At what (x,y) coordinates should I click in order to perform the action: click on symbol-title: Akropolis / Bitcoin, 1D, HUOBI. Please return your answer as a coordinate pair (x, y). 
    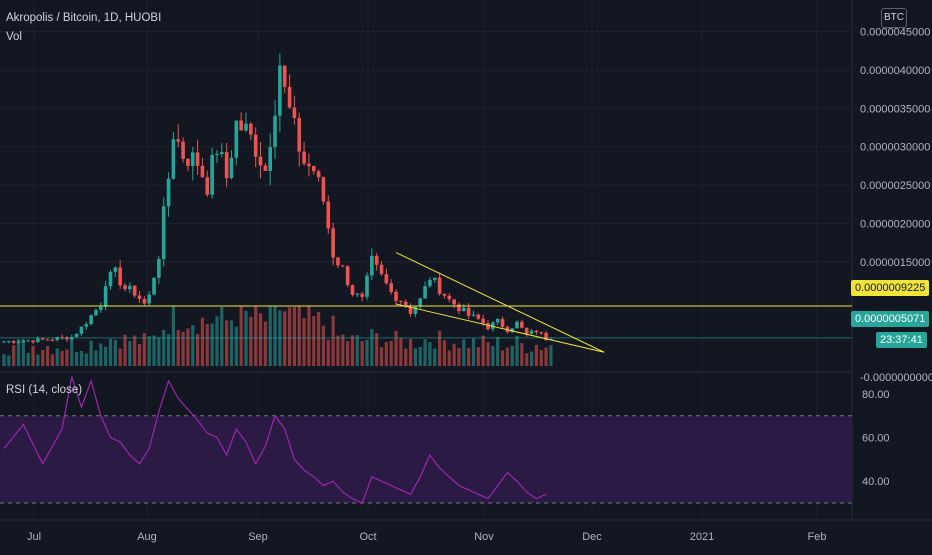
    Looking at the image, I should click on (84, 18).